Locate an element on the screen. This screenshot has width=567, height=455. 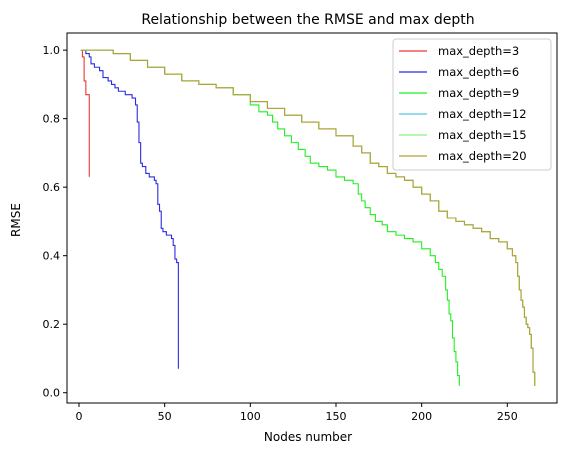
x-axis-label: Nodes number is located at coordinates (308, 437).